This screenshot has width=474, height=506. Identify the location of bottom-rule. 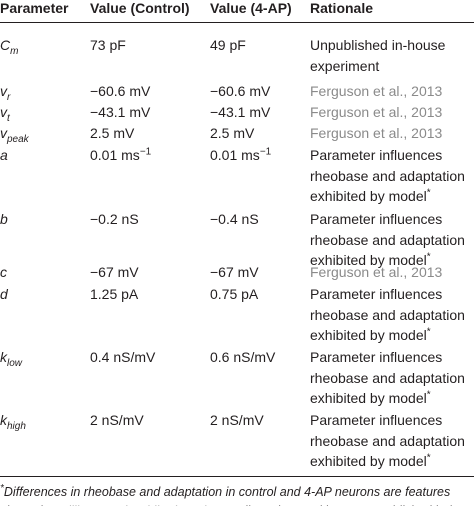
(237, 476).